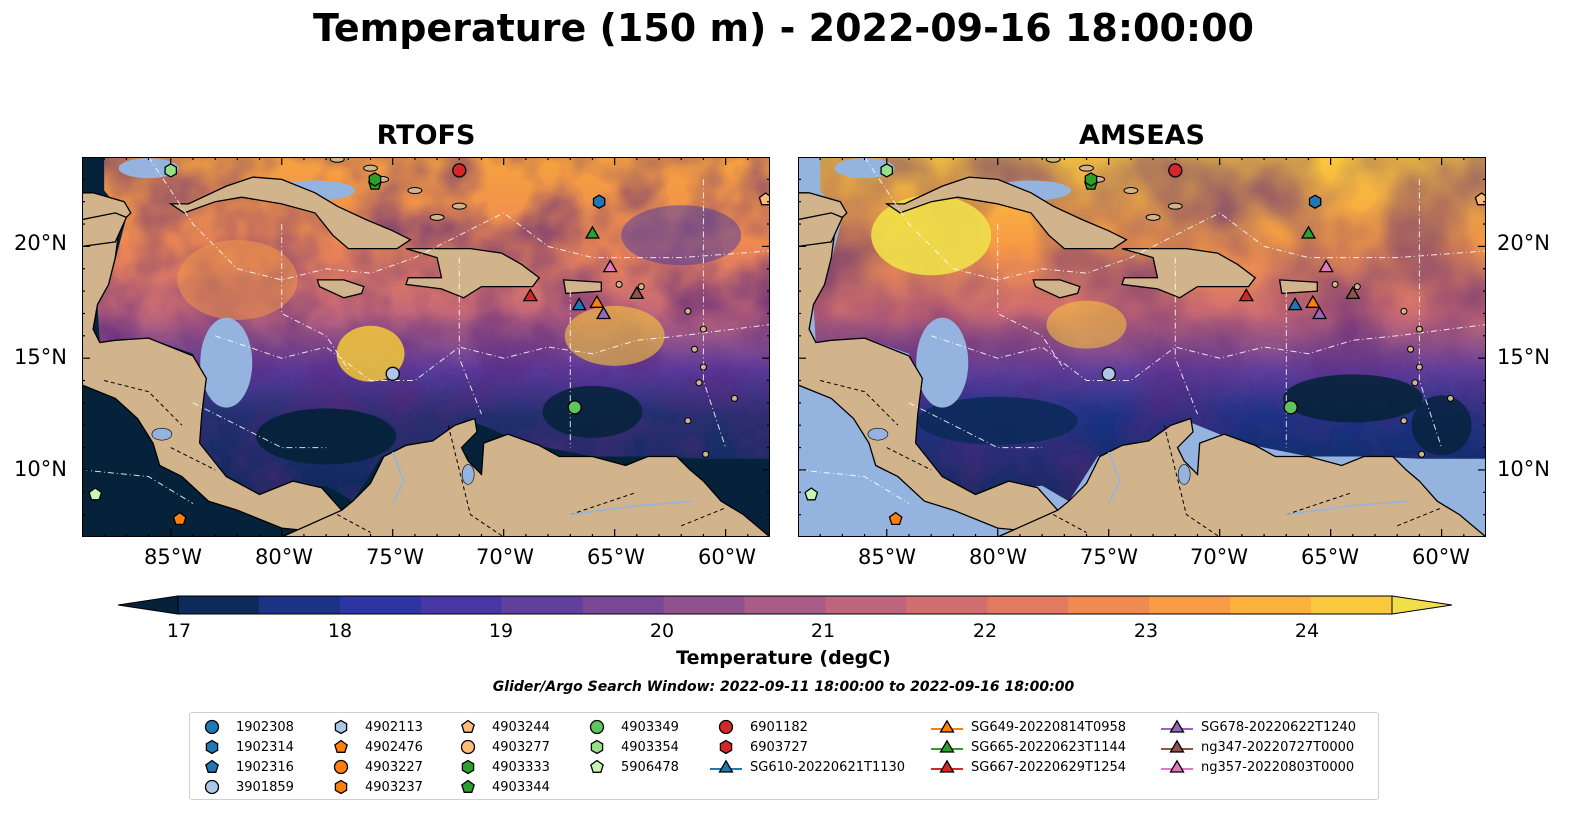 Image resolution: width=1577 pixels, height=827 pixels. Describe the element at coordinates (603, 312) in the screenshot. I see `obs-SG678-20220622T1240` at that location.